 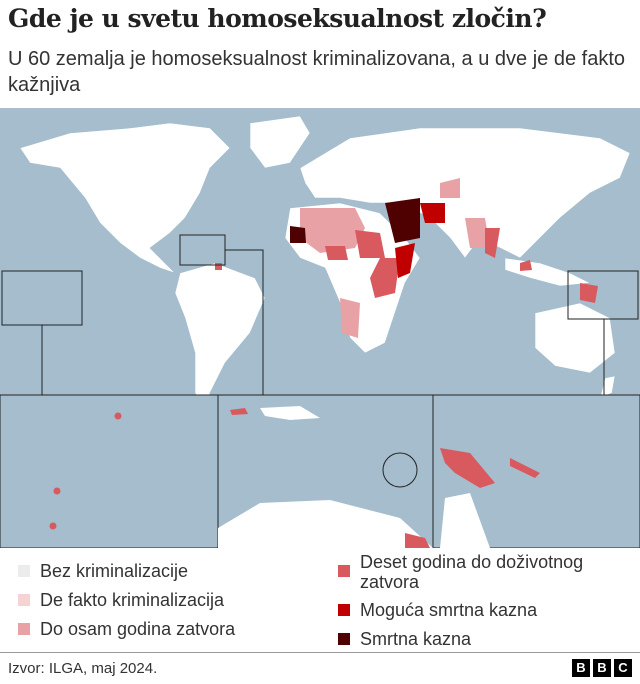 I want to click on legend-label: Bez kriminalizacije, so click(x=114, y=571).